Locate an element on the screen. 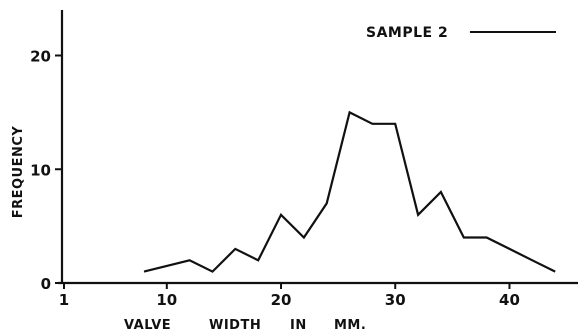  x-tick-label: 1 is located at coordinates (64, 300).